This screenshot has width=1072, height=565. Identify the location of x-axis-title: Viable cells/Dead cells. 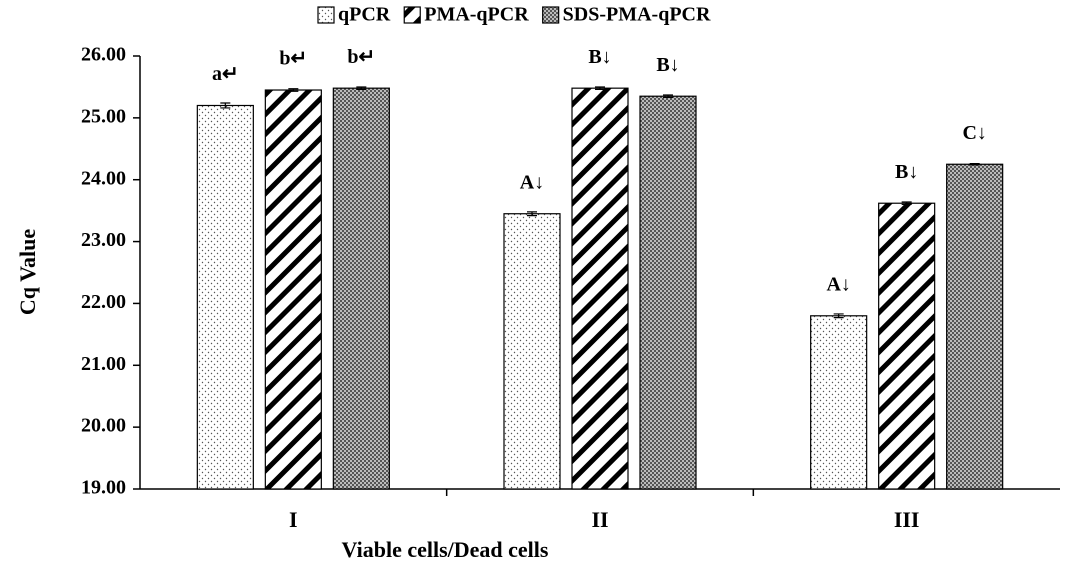
(445, 549).